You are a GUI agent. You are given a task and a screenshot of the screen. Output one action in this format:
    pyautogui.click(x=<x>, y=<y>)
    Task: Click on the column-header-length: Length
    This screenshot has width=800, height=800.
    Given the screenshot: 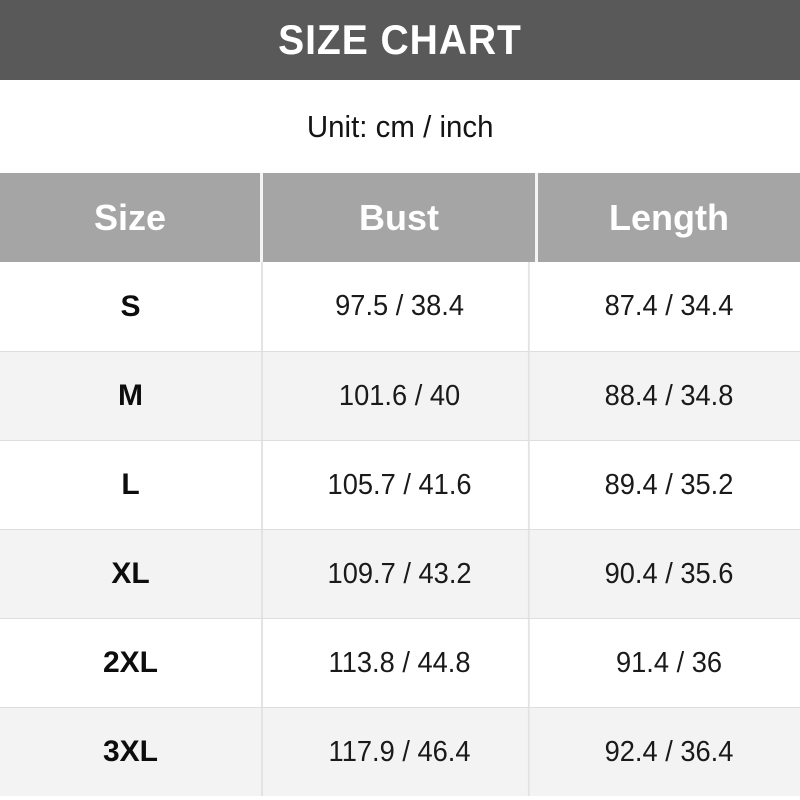 What is the action you would take?
    pyautogui.click(x=669, y=217)
    